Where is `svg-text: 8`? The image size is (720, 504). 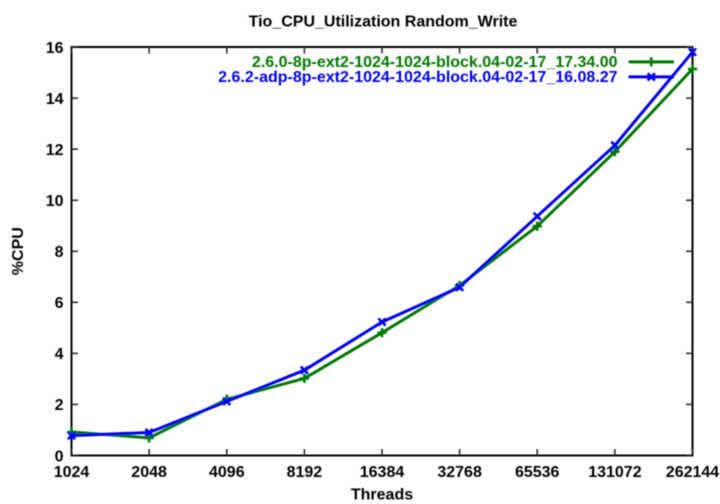
svg-text: 8 is located at coordinates (59, 252).